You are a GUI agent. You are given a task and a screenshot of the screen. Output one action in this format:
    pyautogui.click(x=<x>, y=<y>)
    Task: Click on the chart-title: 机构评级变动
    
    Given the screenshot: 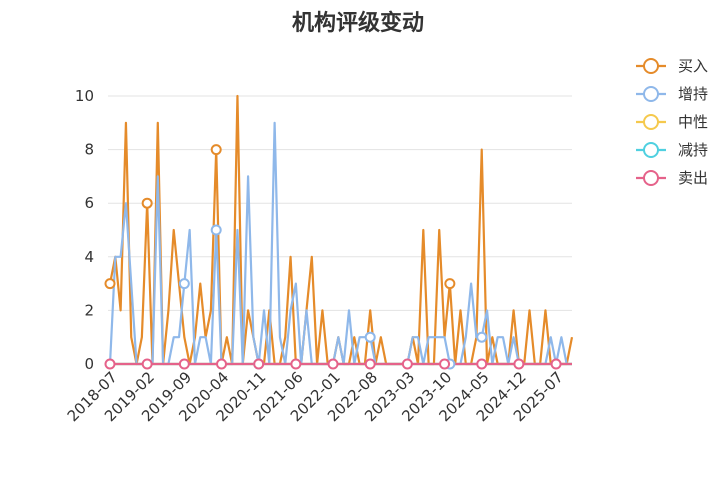 What is the action you would take?
    pyautogui.click(x=358, y=23)
    